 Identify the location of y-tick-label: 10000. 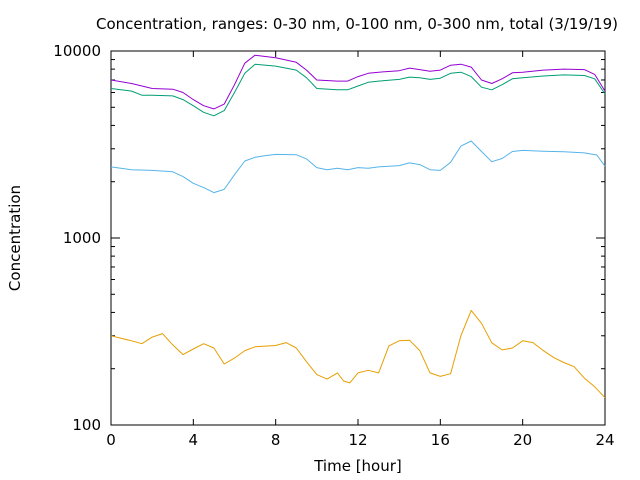
(77, 51).